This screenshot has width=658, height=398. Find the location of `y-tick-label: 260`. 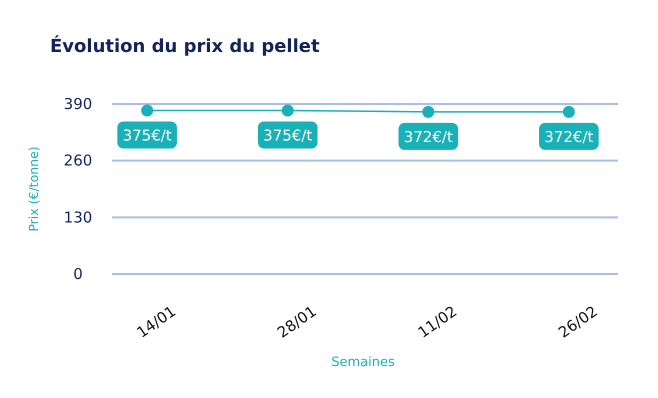

y-tick-label: 260 is located at coordinates (78, 161).